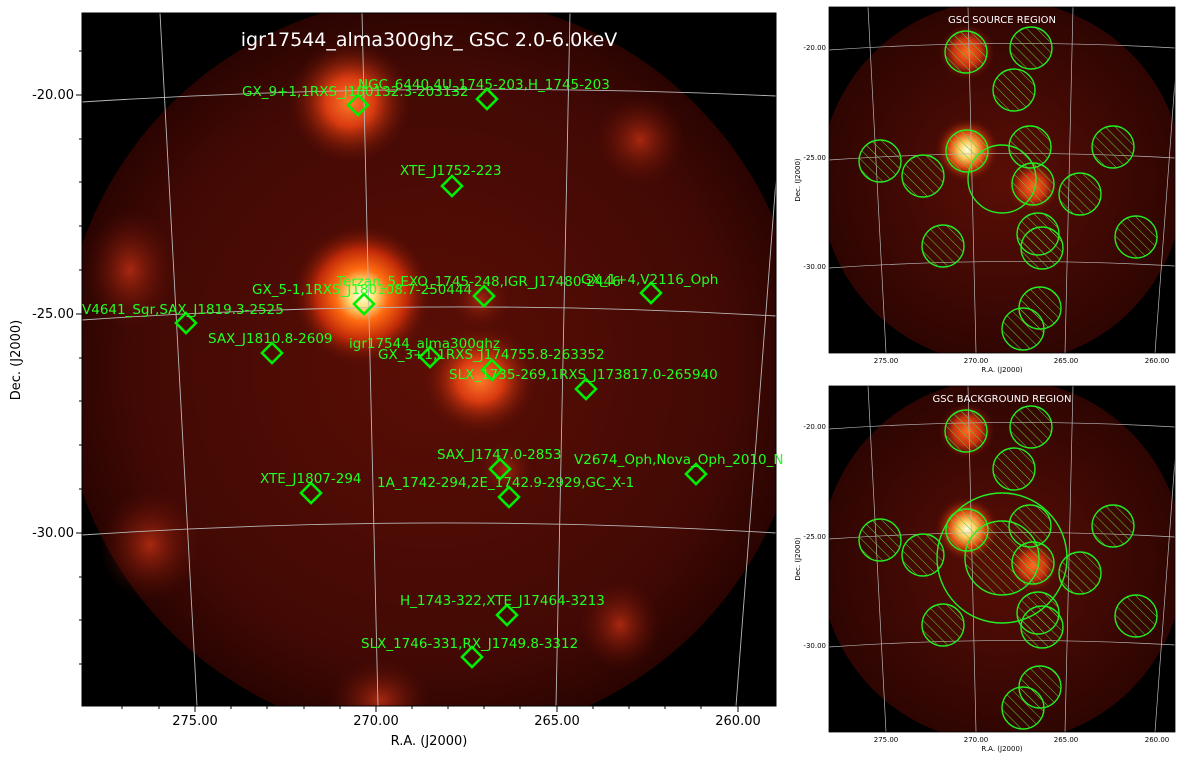  I want to click on source-label: SAX_J1747.0-2853, so click(499, 455).